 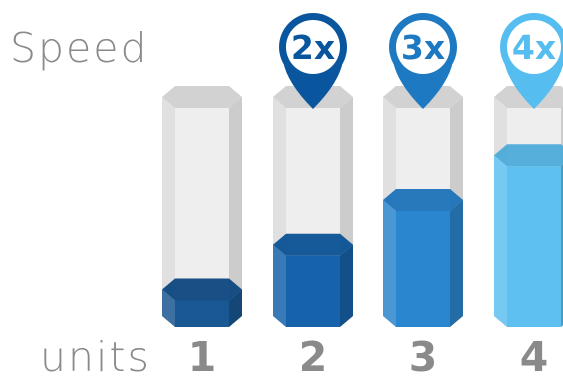 I want to click on data-label-pin-2: 2x, so click(x=313, y=61).